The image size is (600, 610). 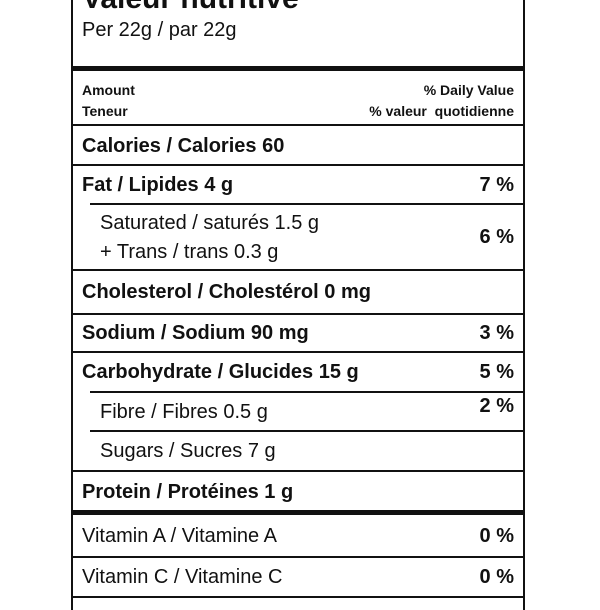 What do you see at coordinates (184, 411) in the screenshot?
I see `nutrient-label: Fibre / Fibres 0.5 g` at bounding box center [184, 411].